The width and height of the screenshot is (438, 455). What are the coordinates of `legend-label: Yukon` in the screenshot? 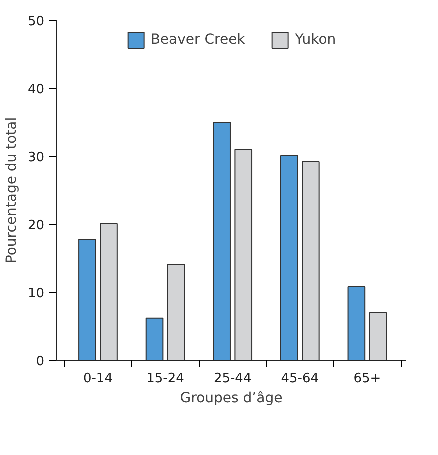 It's located at (315, 40).